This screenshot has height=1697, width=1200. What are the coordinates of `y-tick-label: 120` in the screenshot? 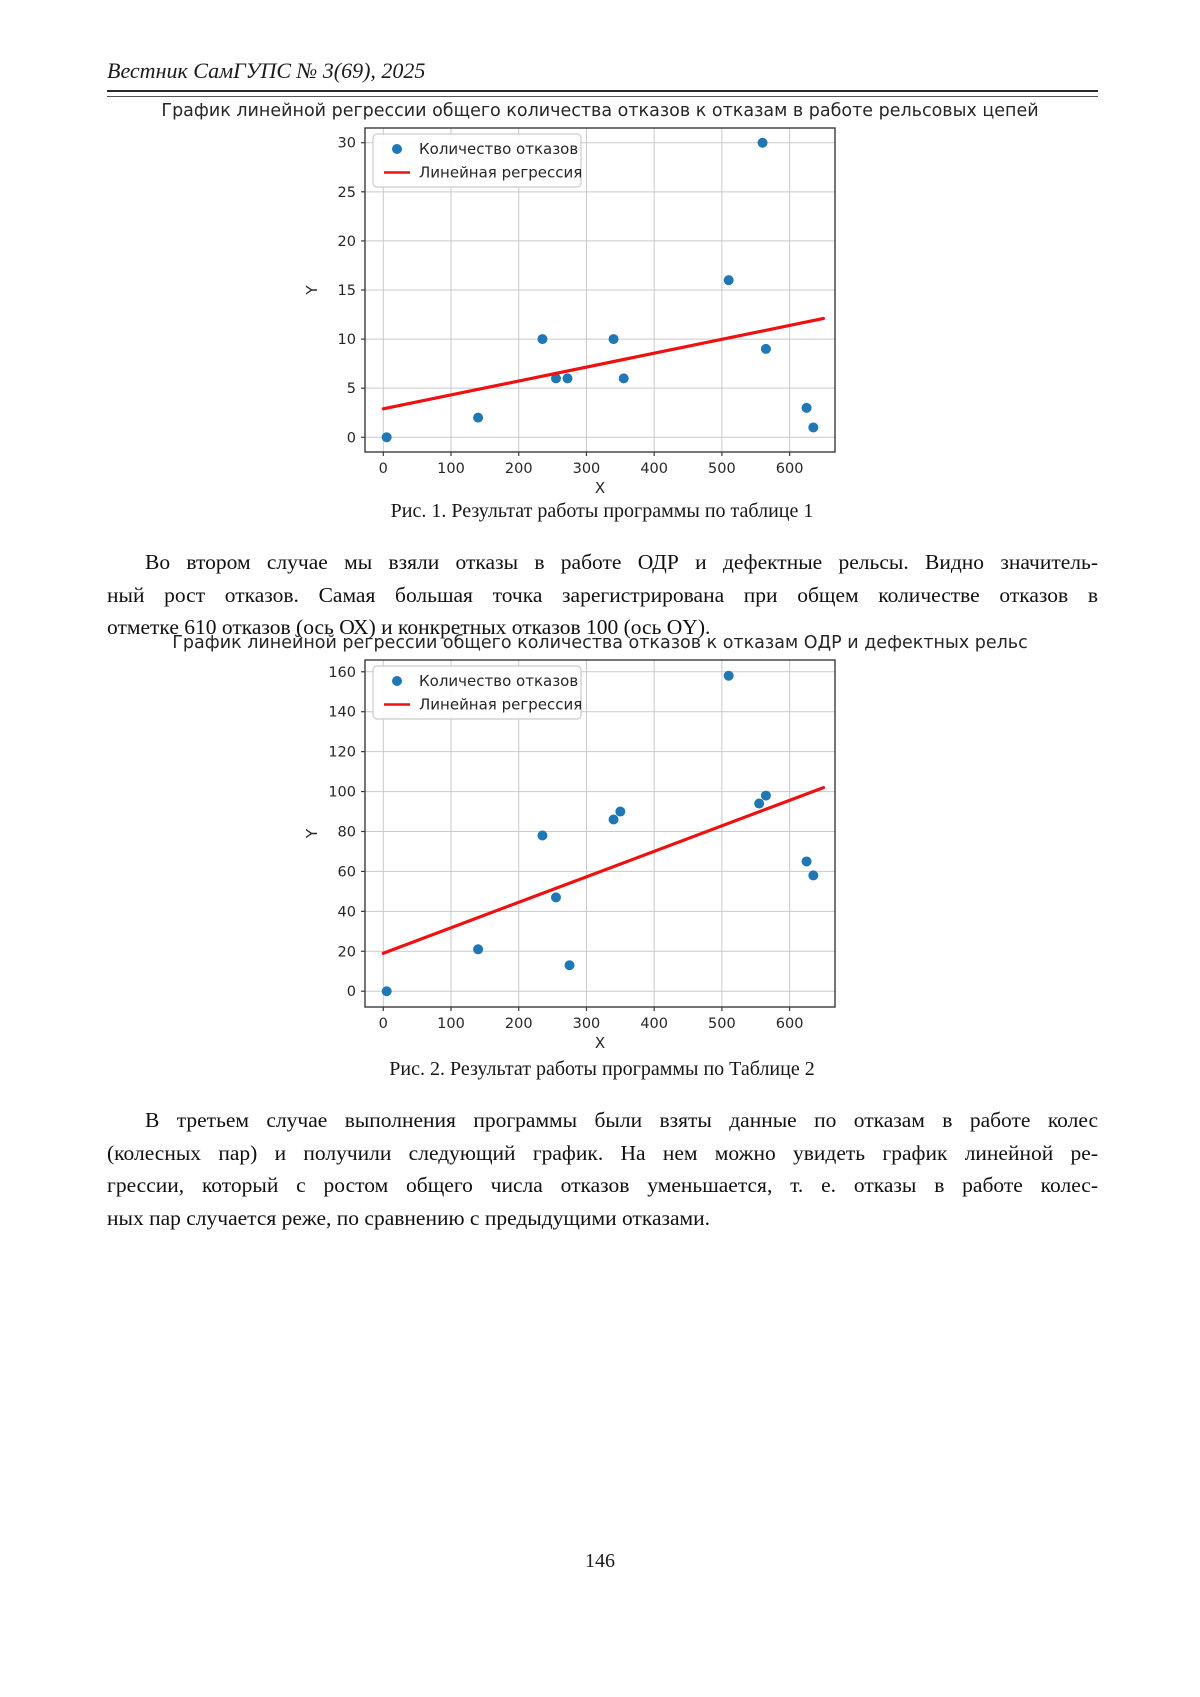 It's located at (342, 753).